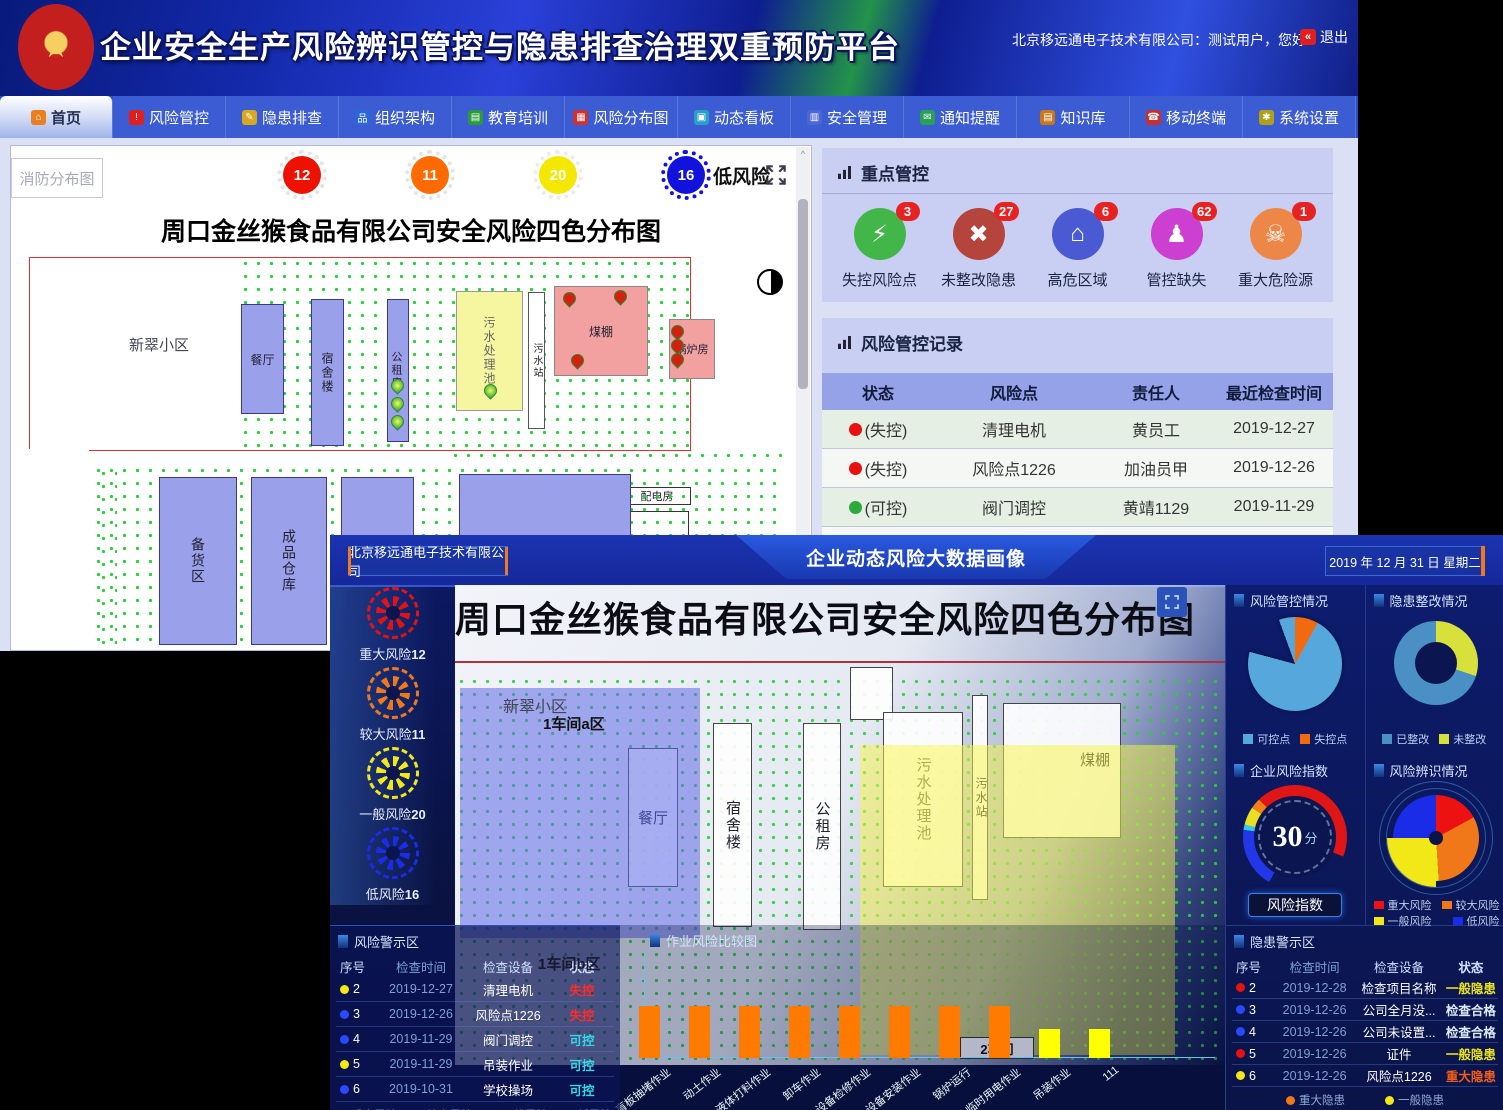  Describe the element at coordinates (430, 175) in the screenshot. I see `risk-count-badge: 11` at that location.